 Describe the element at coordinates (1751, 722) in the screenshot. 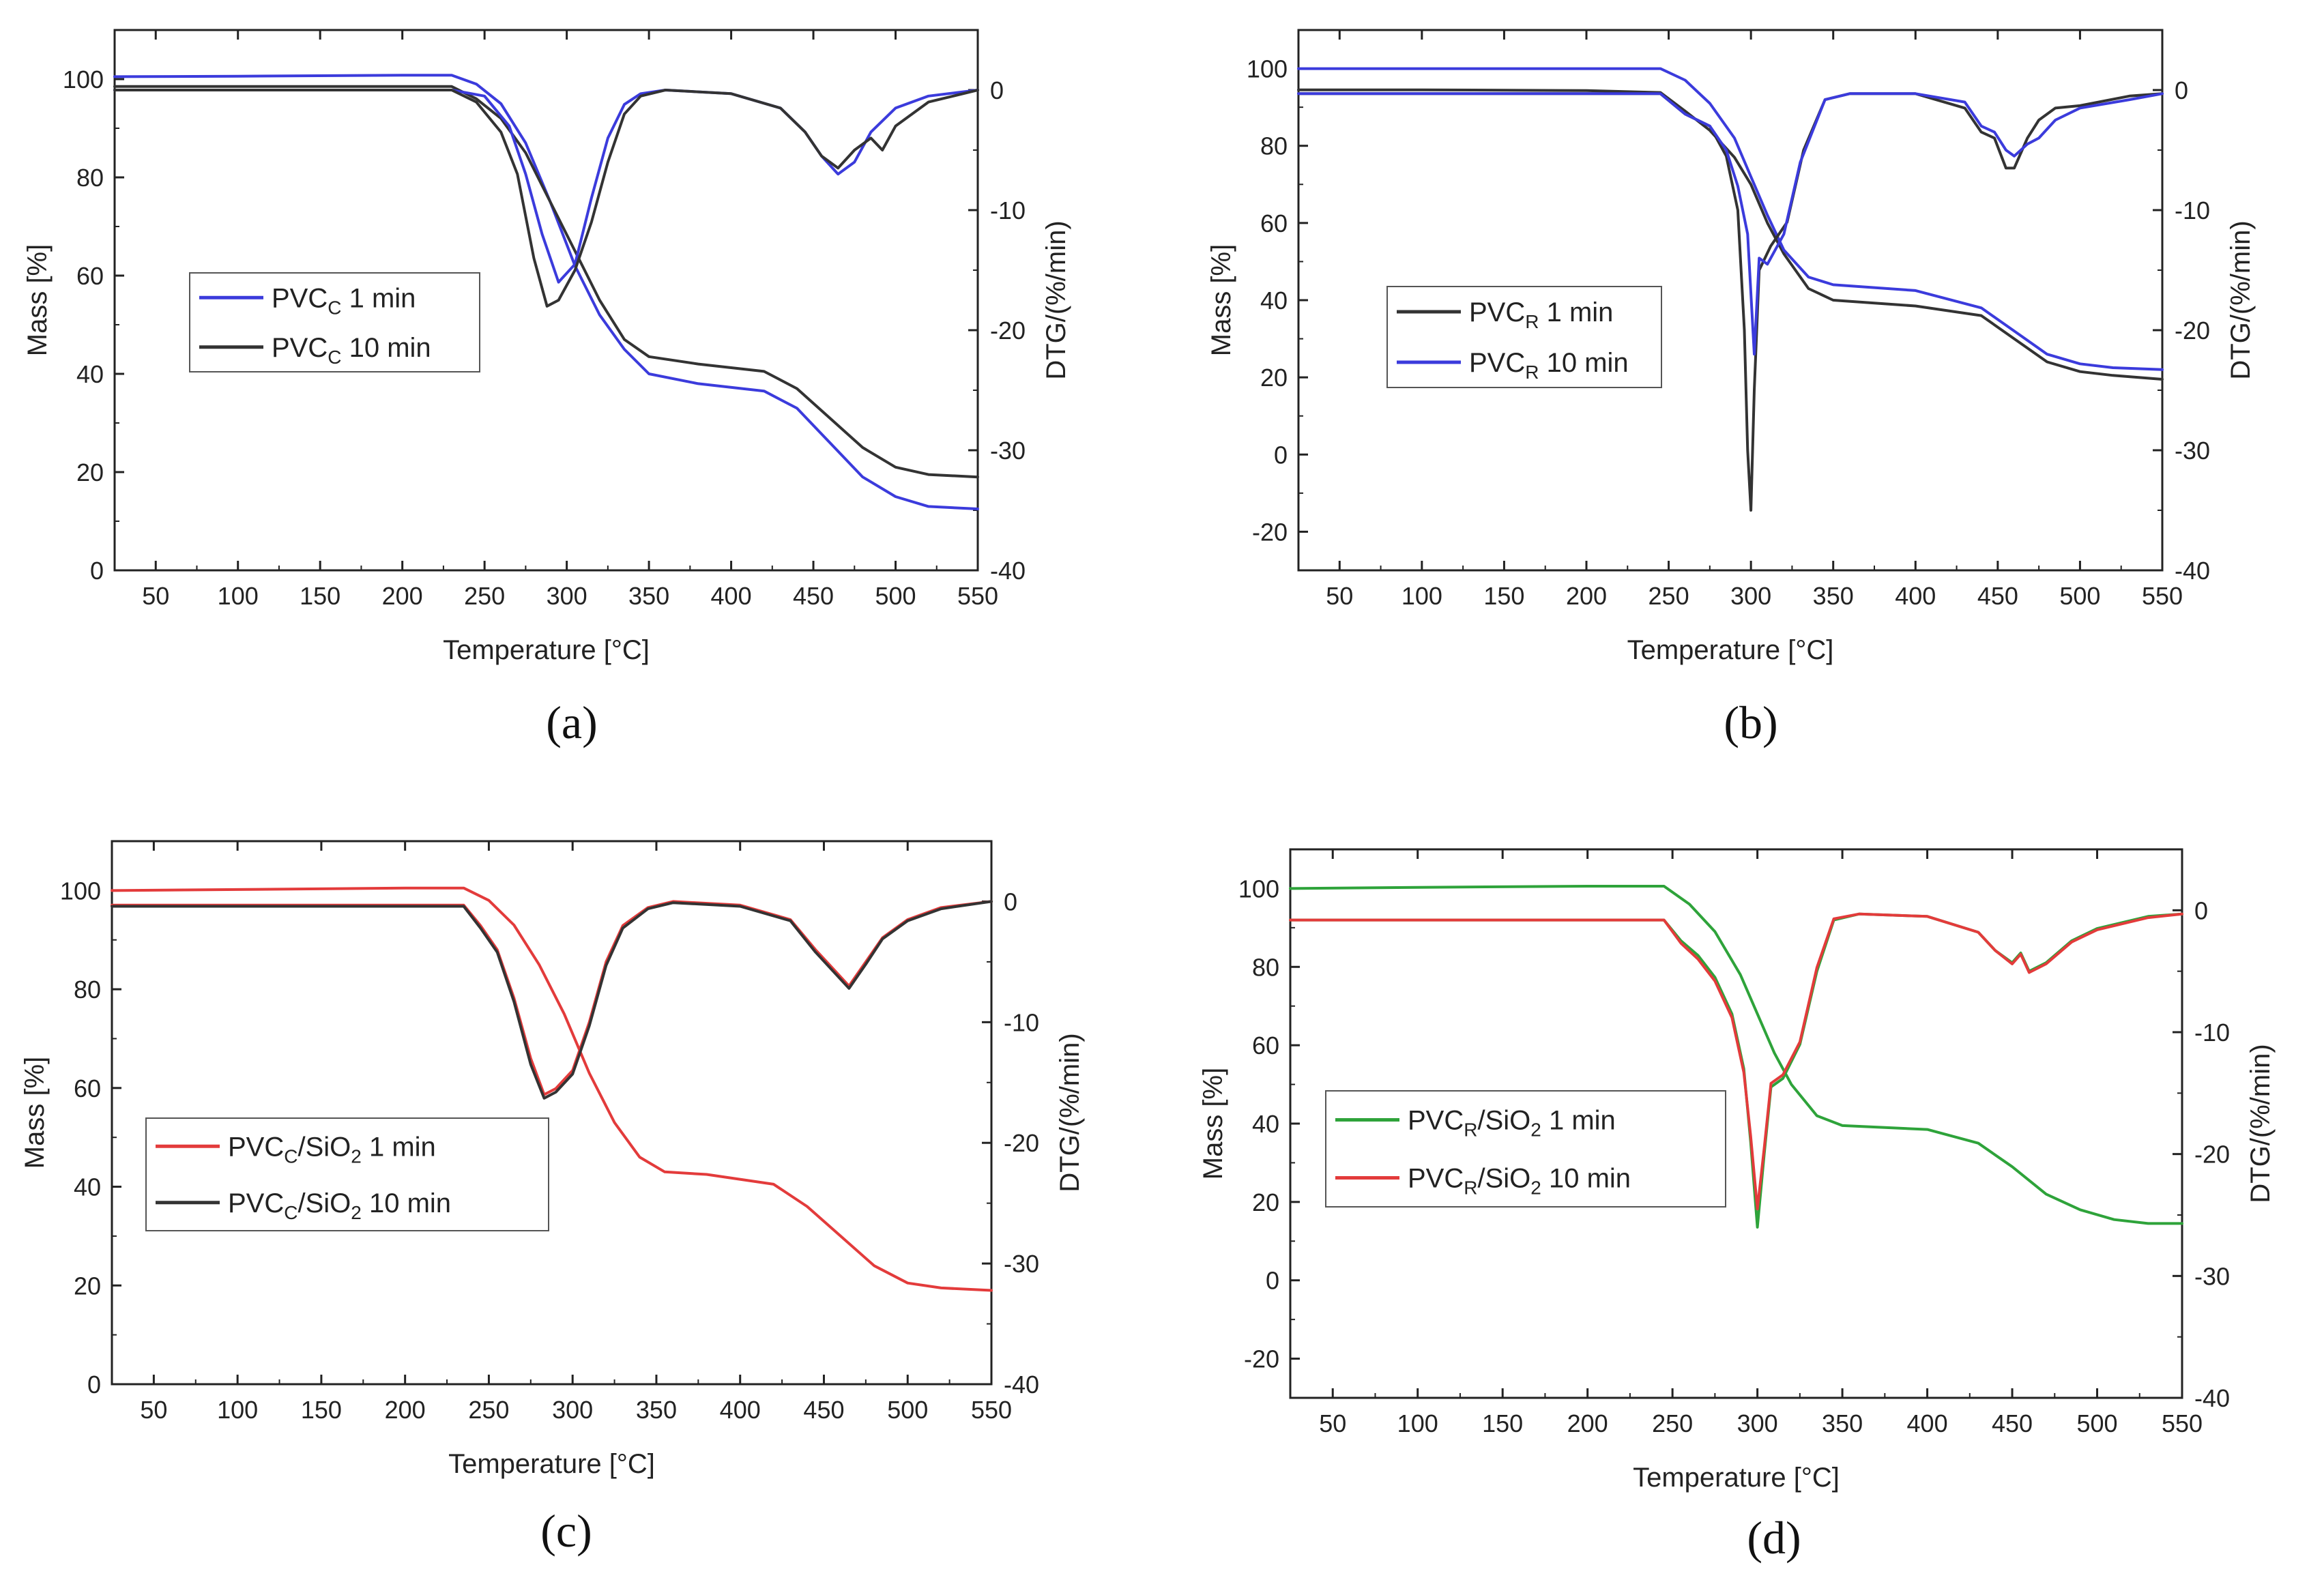

I see `caption-b: (b)` at that location.